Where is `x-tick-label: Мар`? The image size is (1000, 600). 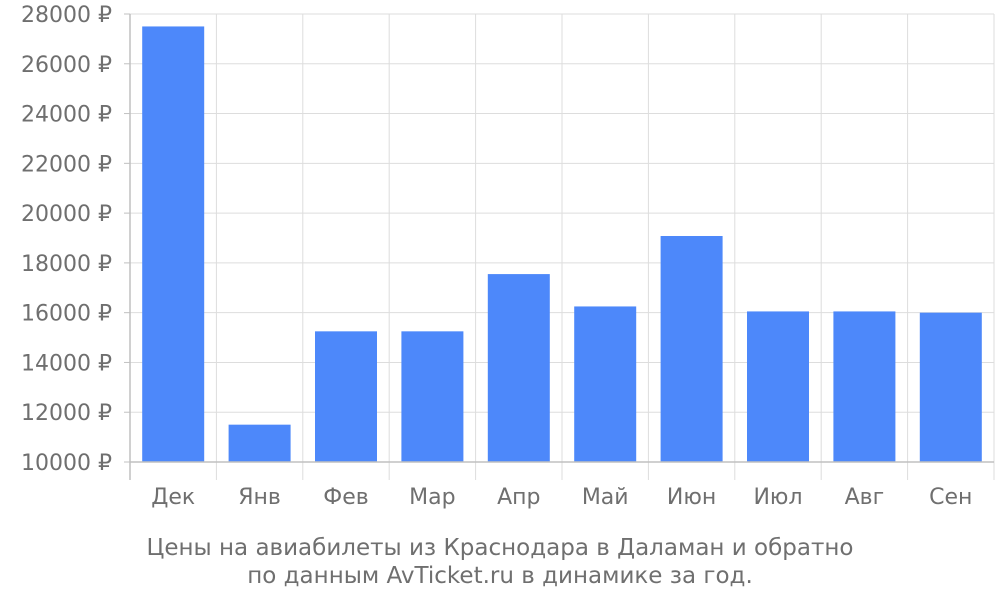 x-tick-label: Мар is located at coordinates (432, 497).